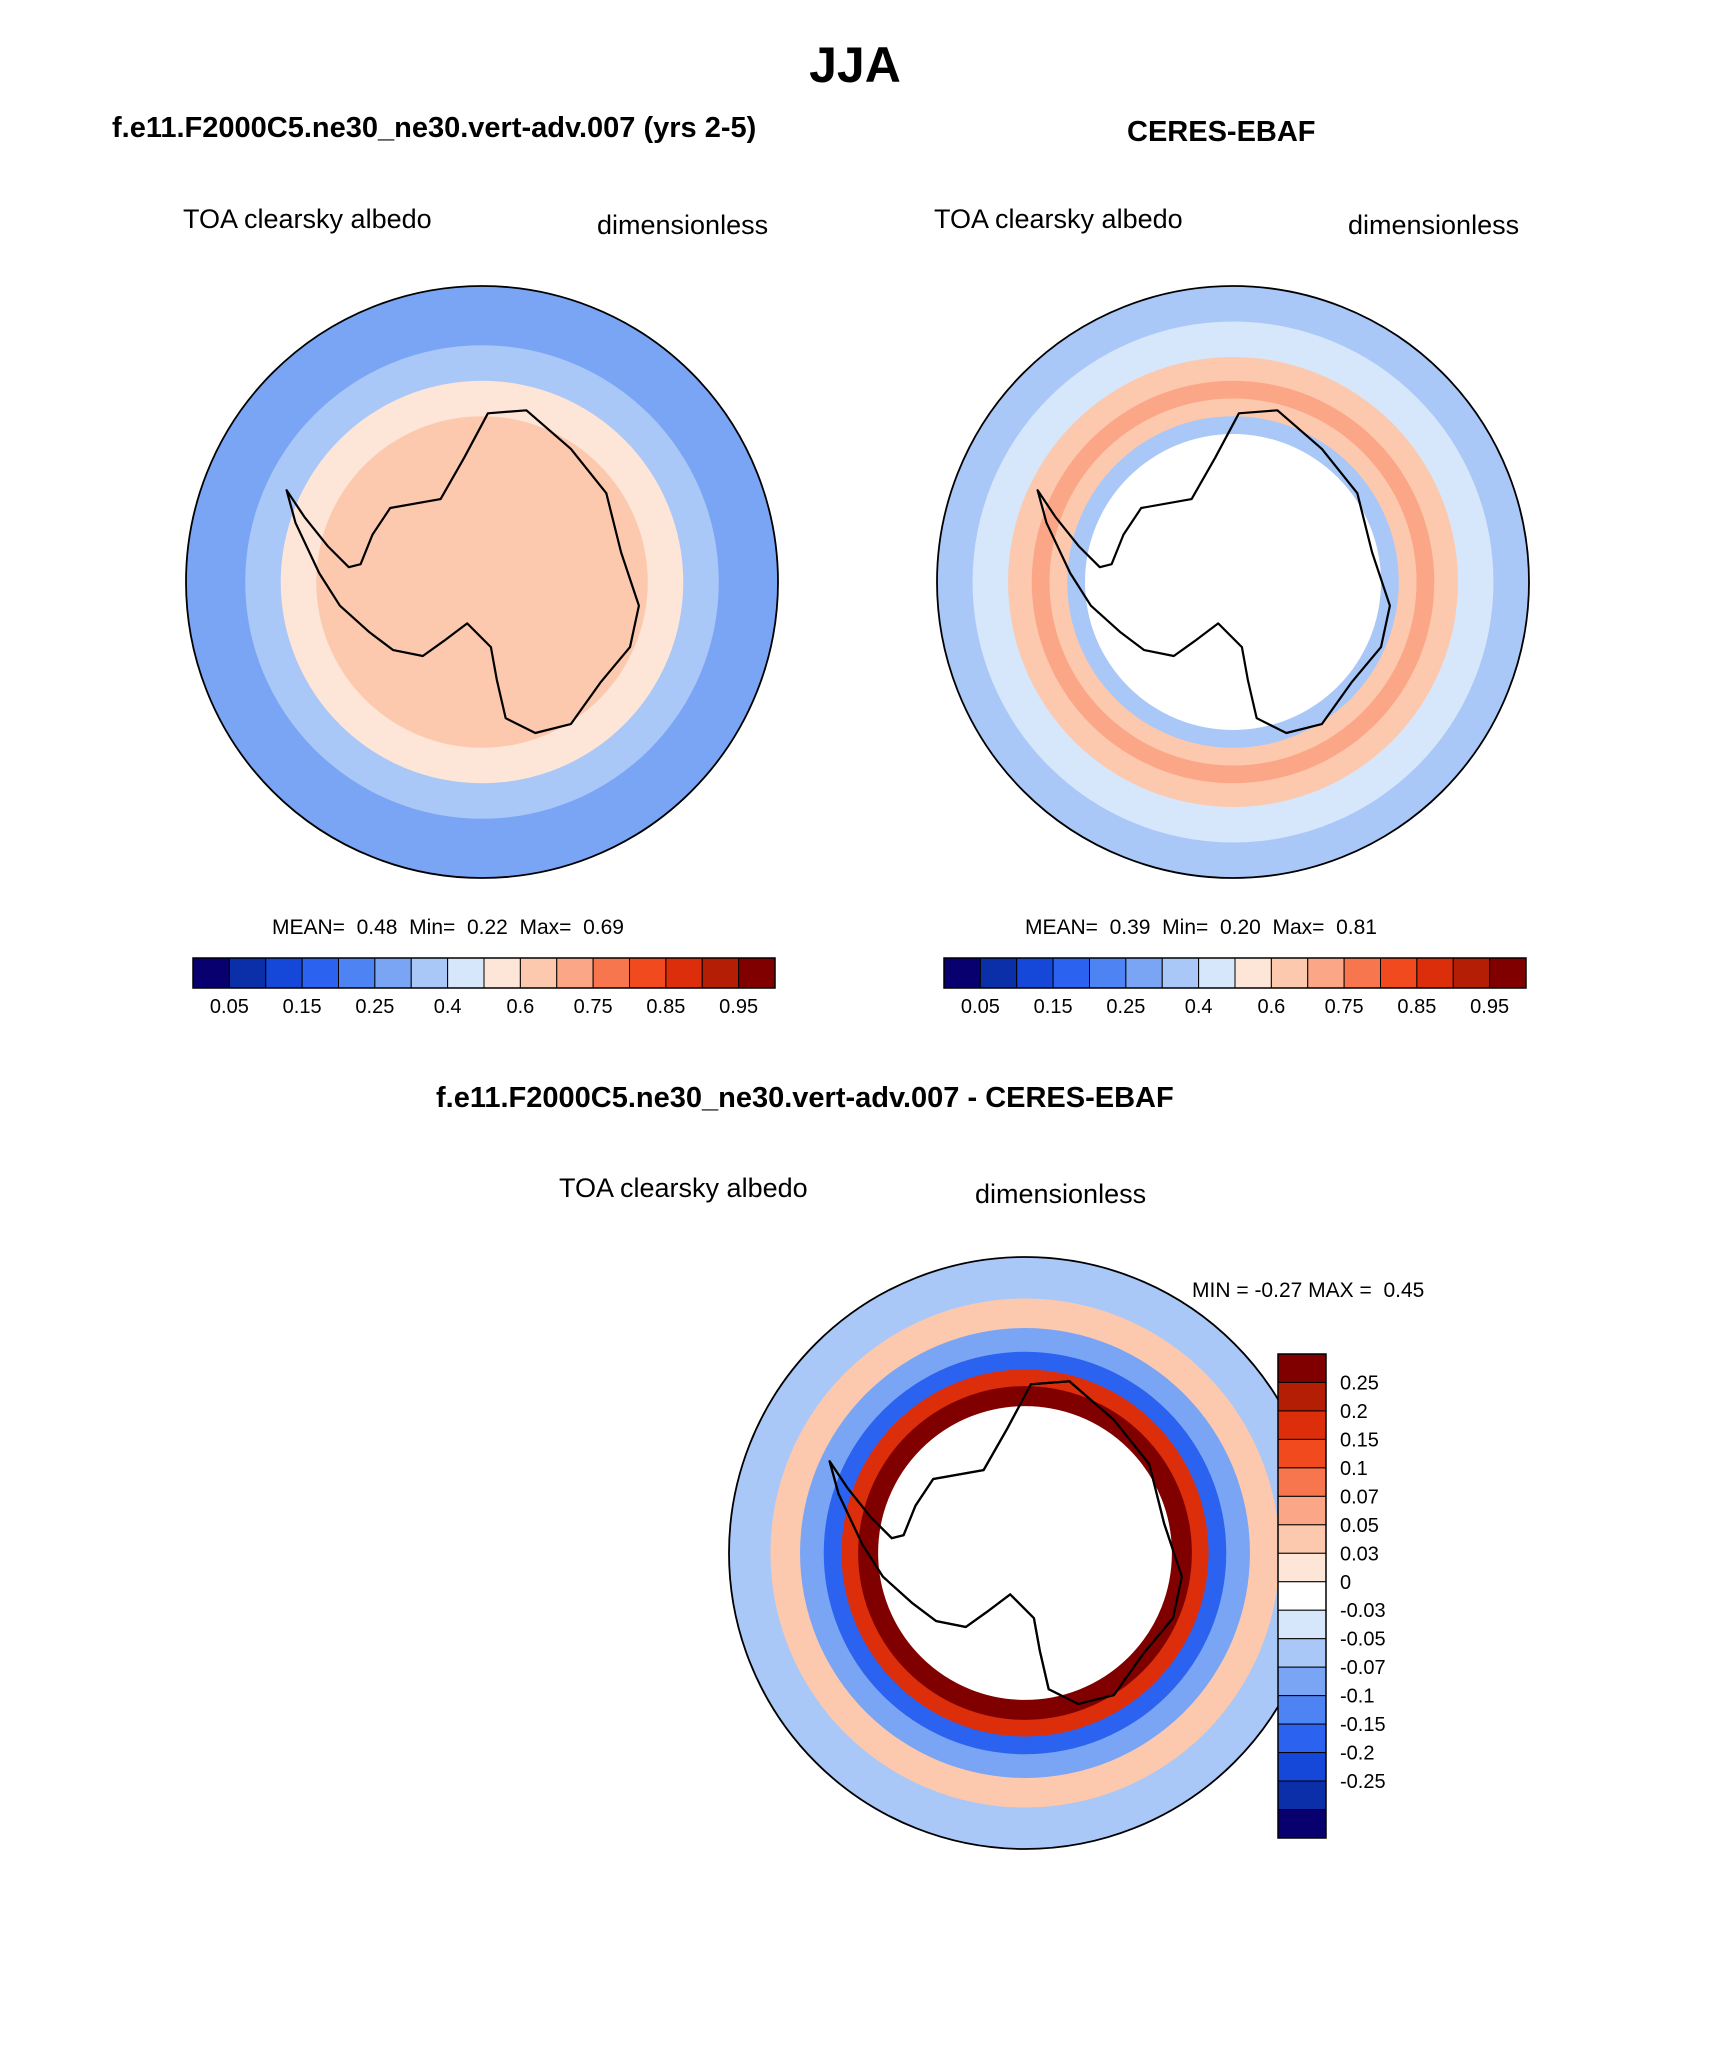 The image size is (1710, 2061). Describe the element at coordinates (855, 65) in the screenshot. I see `page-title: JJA` at that location.